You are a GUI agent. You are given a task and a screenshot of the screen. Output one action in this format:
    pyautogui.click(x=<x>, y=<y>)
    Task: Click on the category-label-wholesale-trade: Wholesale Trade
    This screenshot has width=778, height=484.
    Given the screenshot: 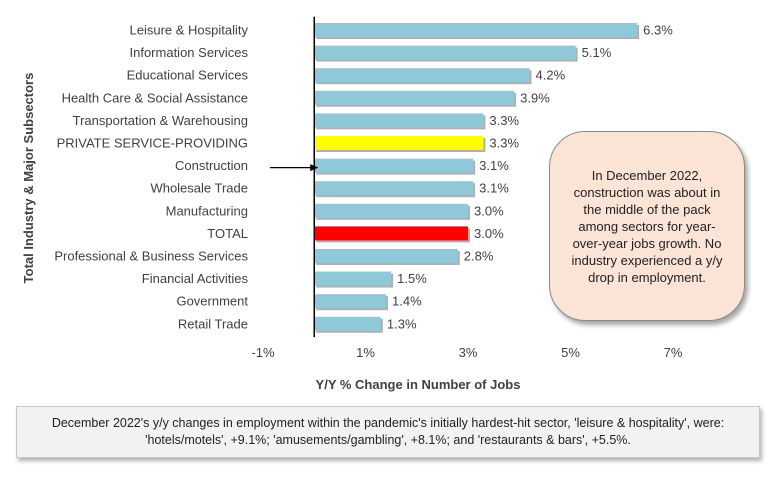 What is the action you would take?
    pyautogui.click(x=199, y=188)
    